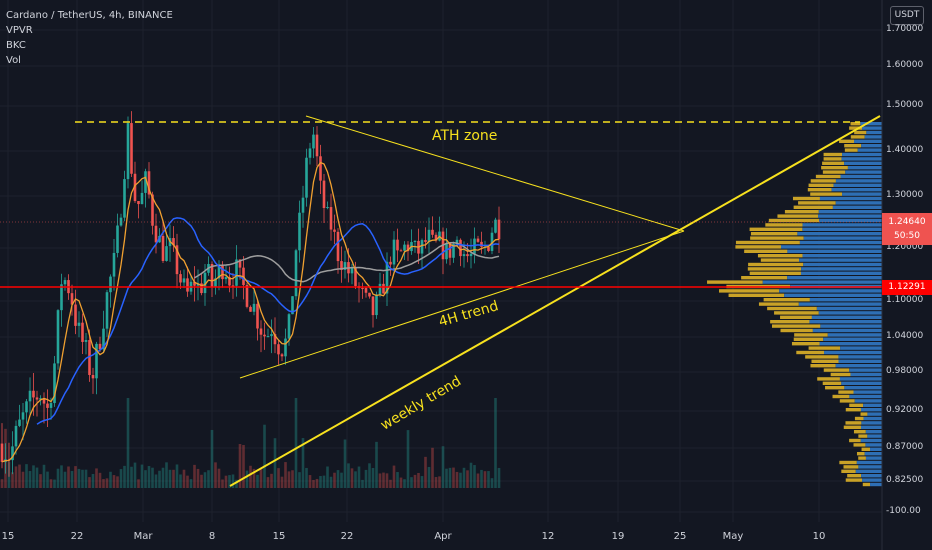 Image resolution: width=932 pixels, height=550 pixels. Describe the element at coordinates (905, 195) in the screenshot. I see `y-tick-label: 1.30000` at that location.